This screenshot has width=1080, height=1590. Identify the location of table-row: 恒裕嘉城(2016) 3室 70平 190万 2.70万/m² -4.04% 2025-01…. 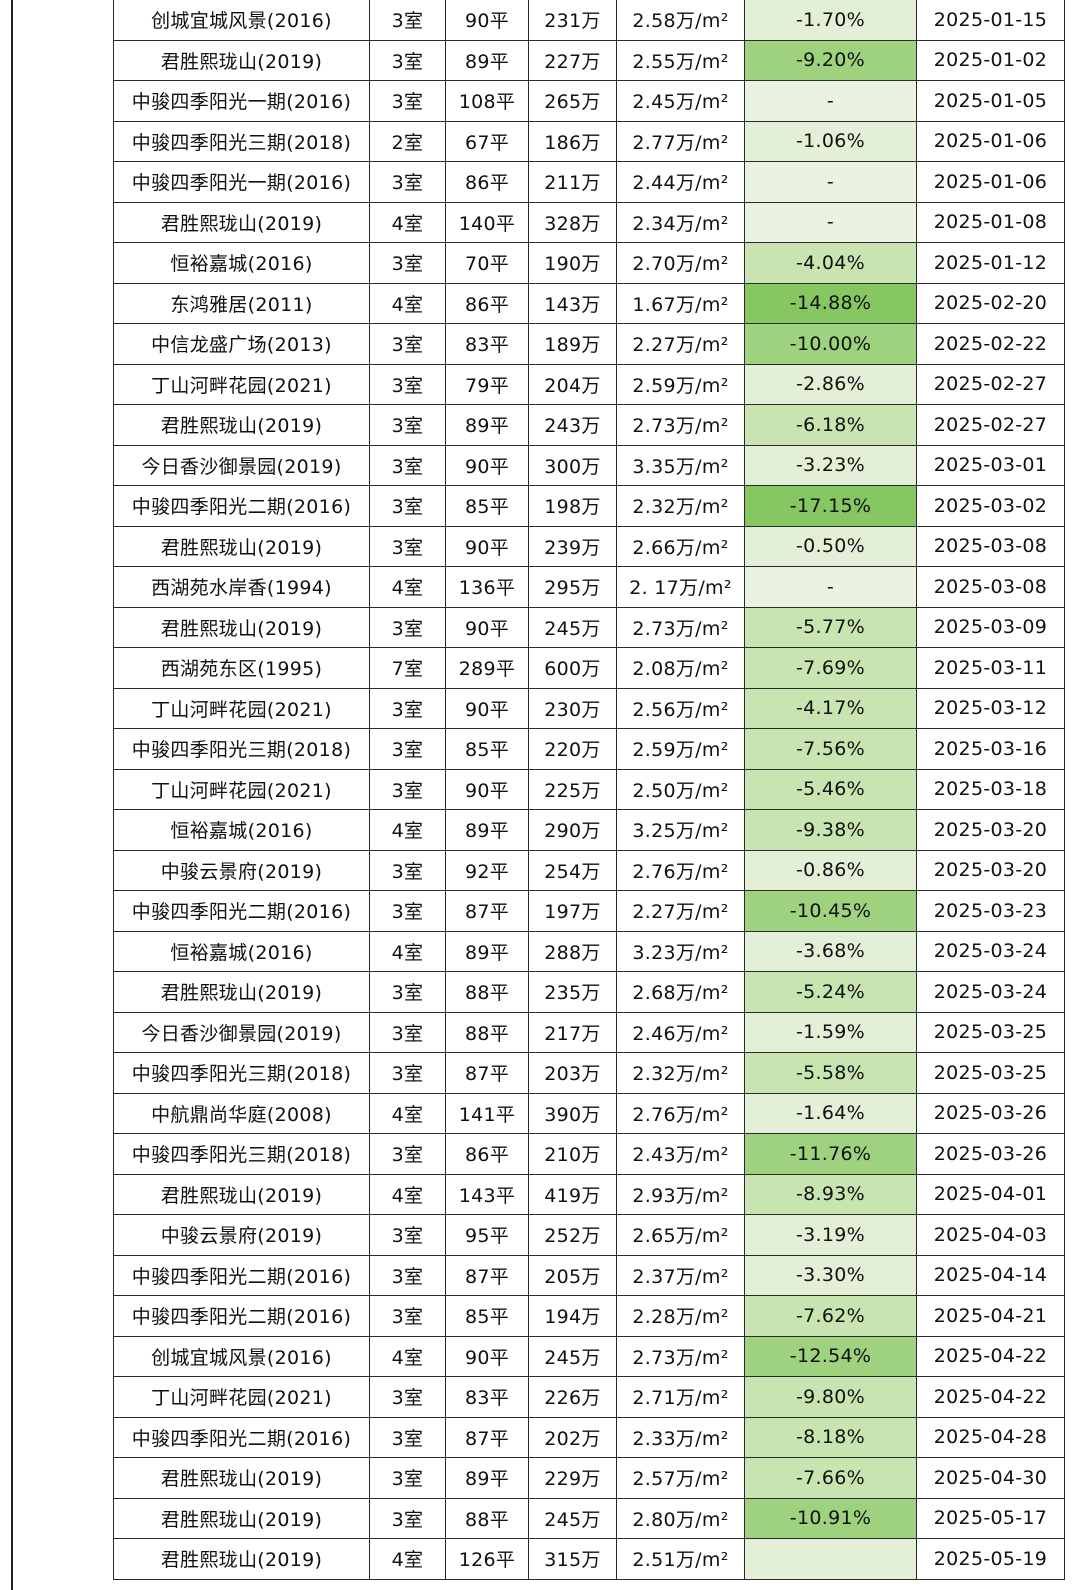
(589, 263).